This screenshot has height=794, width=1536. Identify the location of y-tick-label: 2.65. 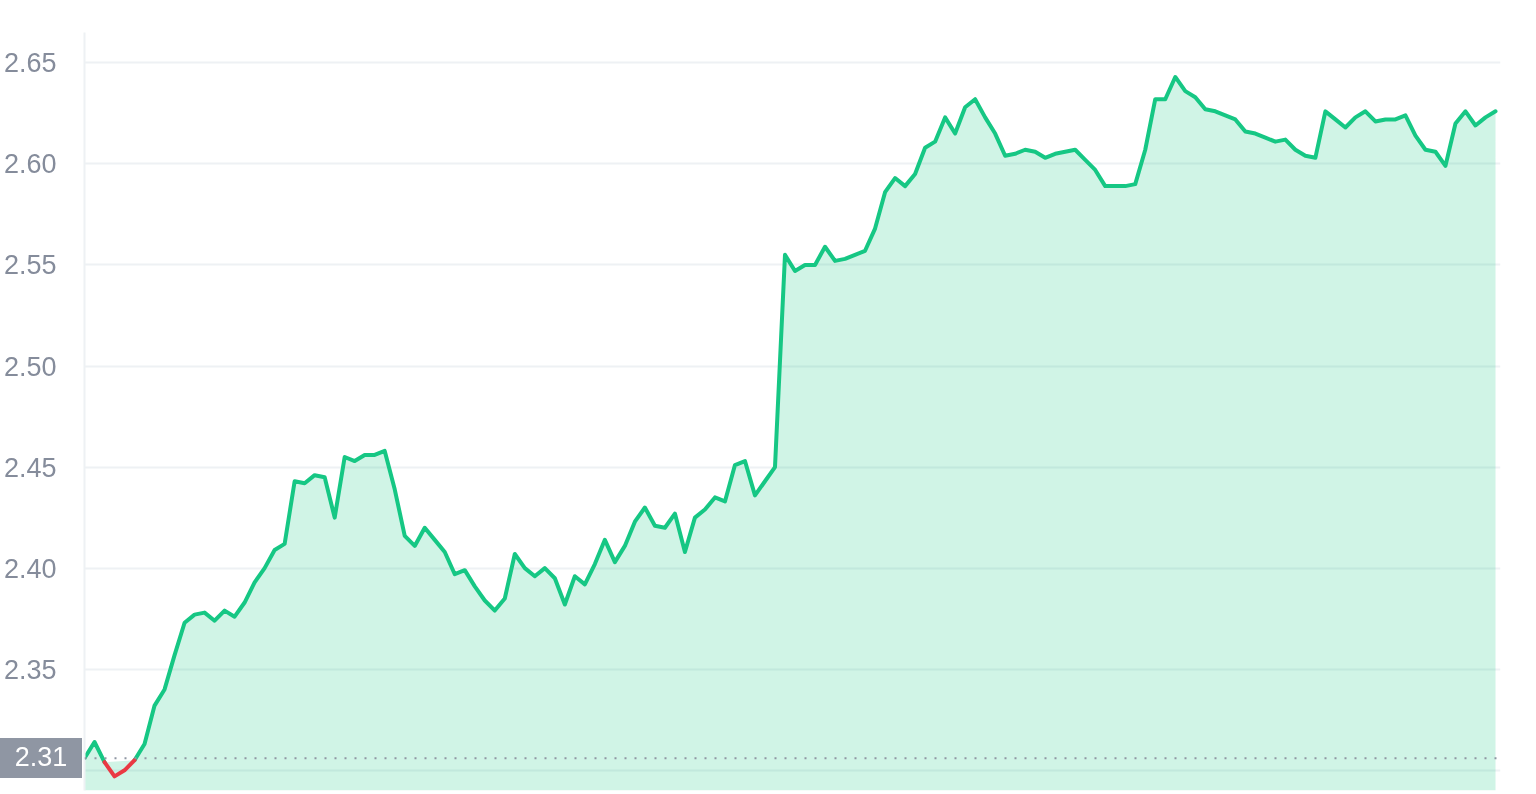
(30, 63).